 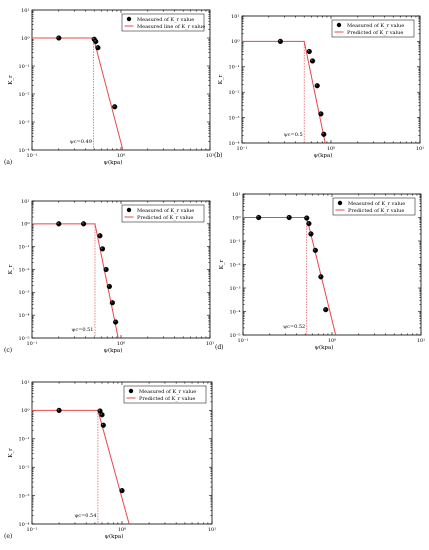 What do you see at coordinates (376, 211) in the screenshot?
I see `legend-entry-line: Predicted of K_r value` at bounding box center [376, 211].